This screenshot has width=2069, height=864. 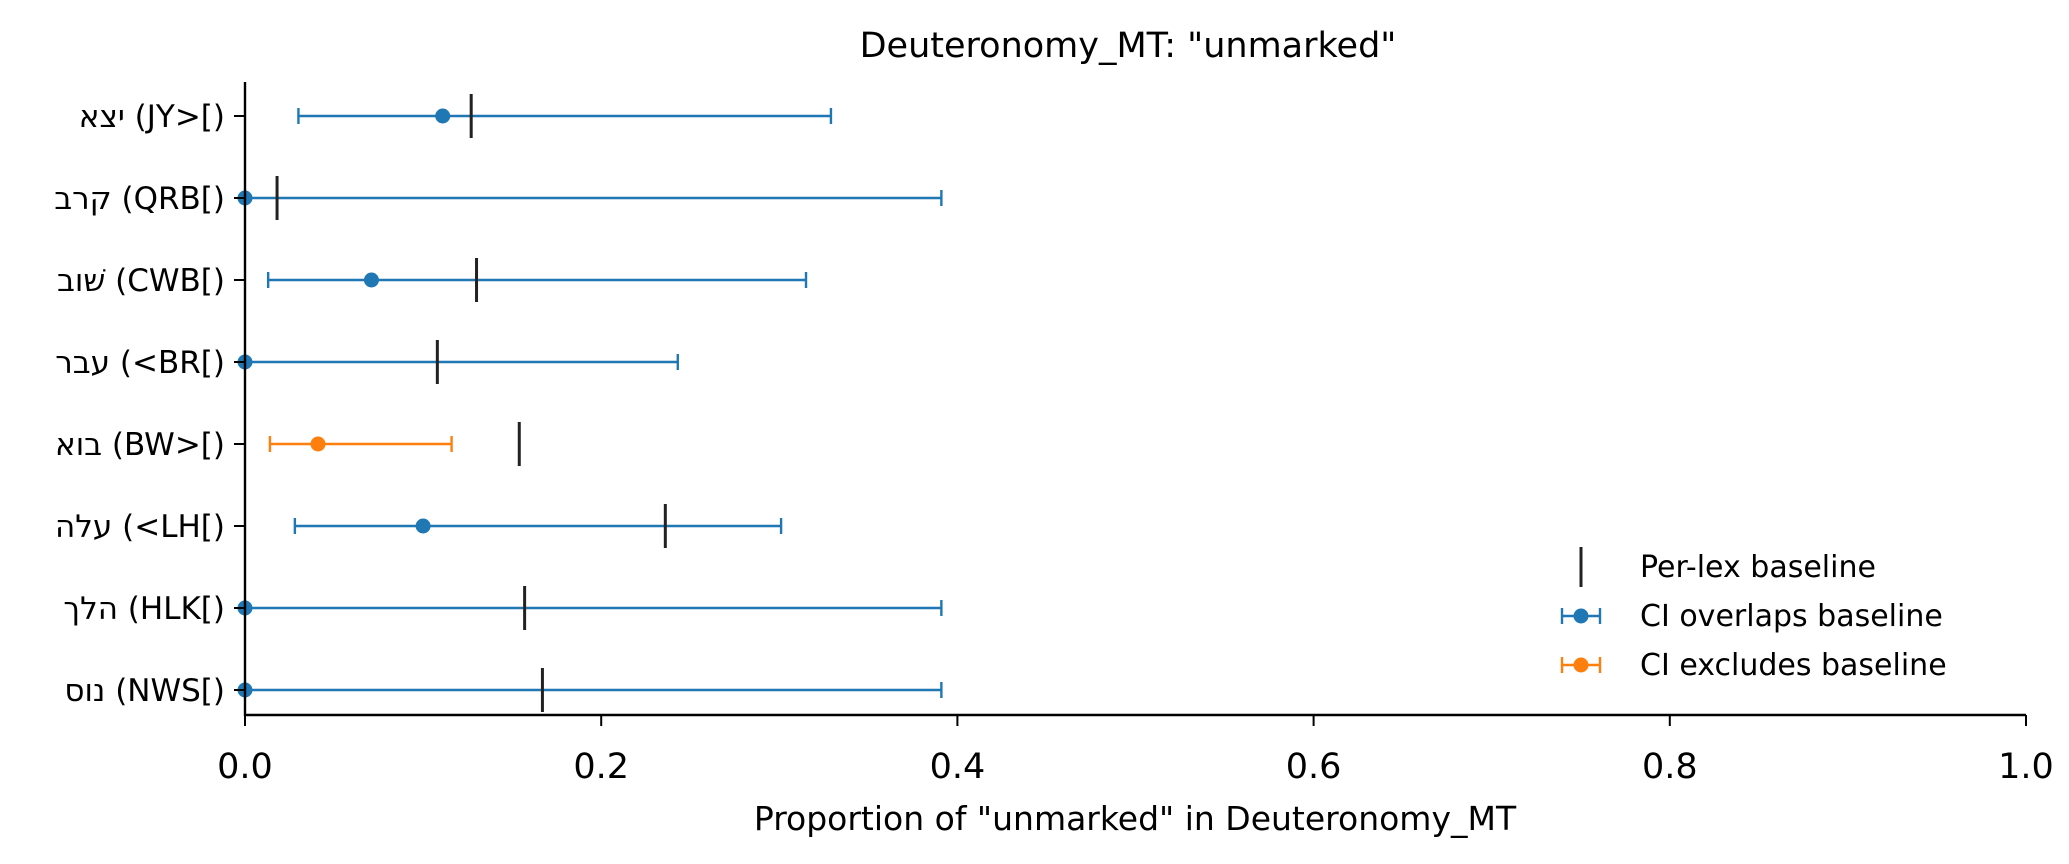 I want to click on y-tick-label: קרב (QRB[), so click(x=139, y=199).